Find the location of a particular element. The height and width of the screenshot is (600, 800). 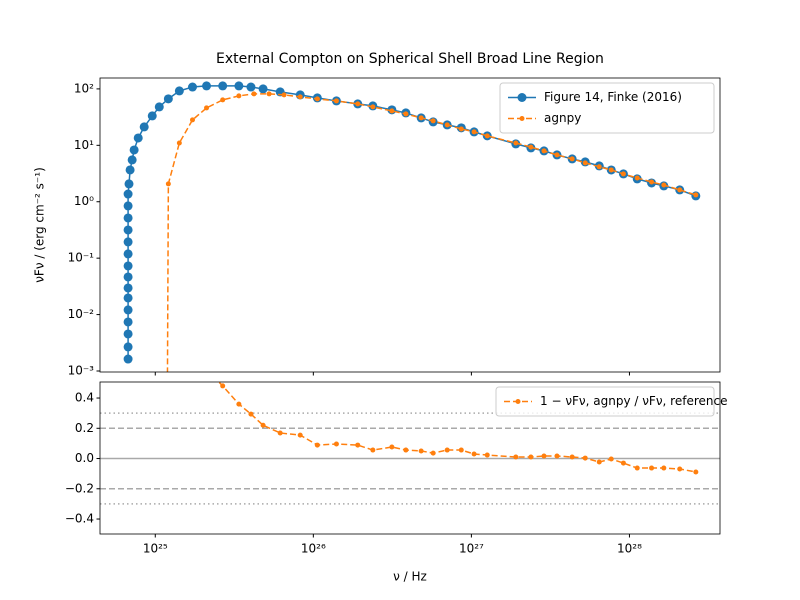

y-tick-label: 0.2 is located at coordinates (84, 428).